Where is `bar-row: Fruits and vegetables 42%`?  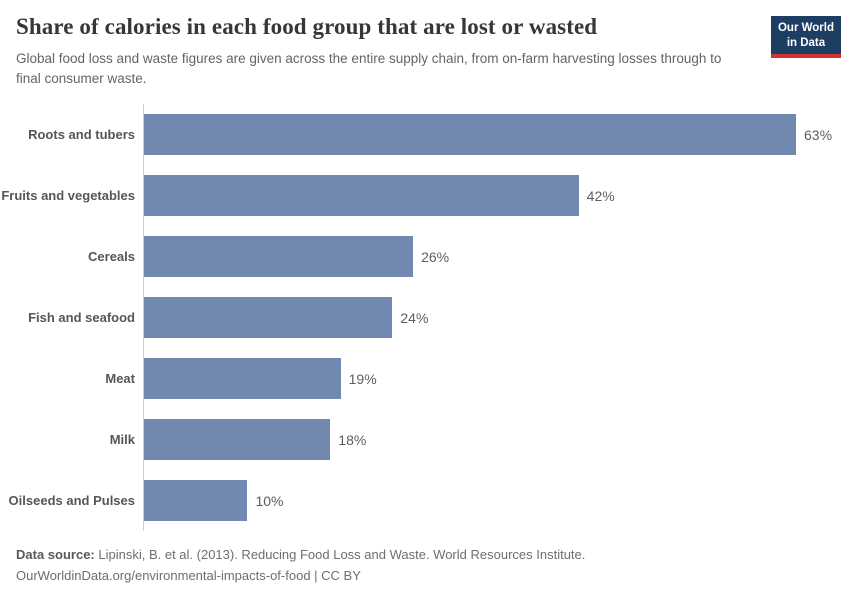 bar-row: Fruits and vegetables 42% is located at coordinates (425, 195).